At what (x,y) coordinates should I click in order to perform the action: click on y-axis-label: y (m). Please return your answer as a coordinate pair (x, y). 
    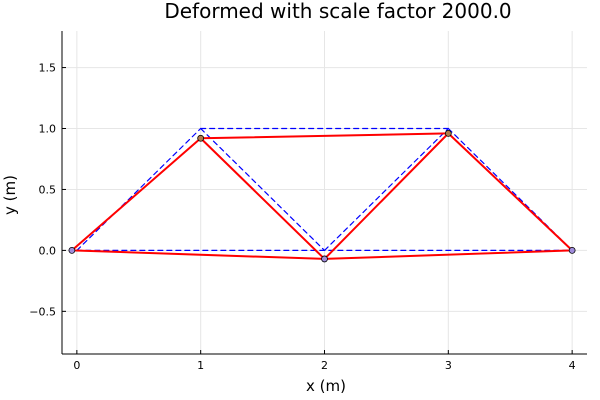
    Looking at the image, I should click on (10, 195).